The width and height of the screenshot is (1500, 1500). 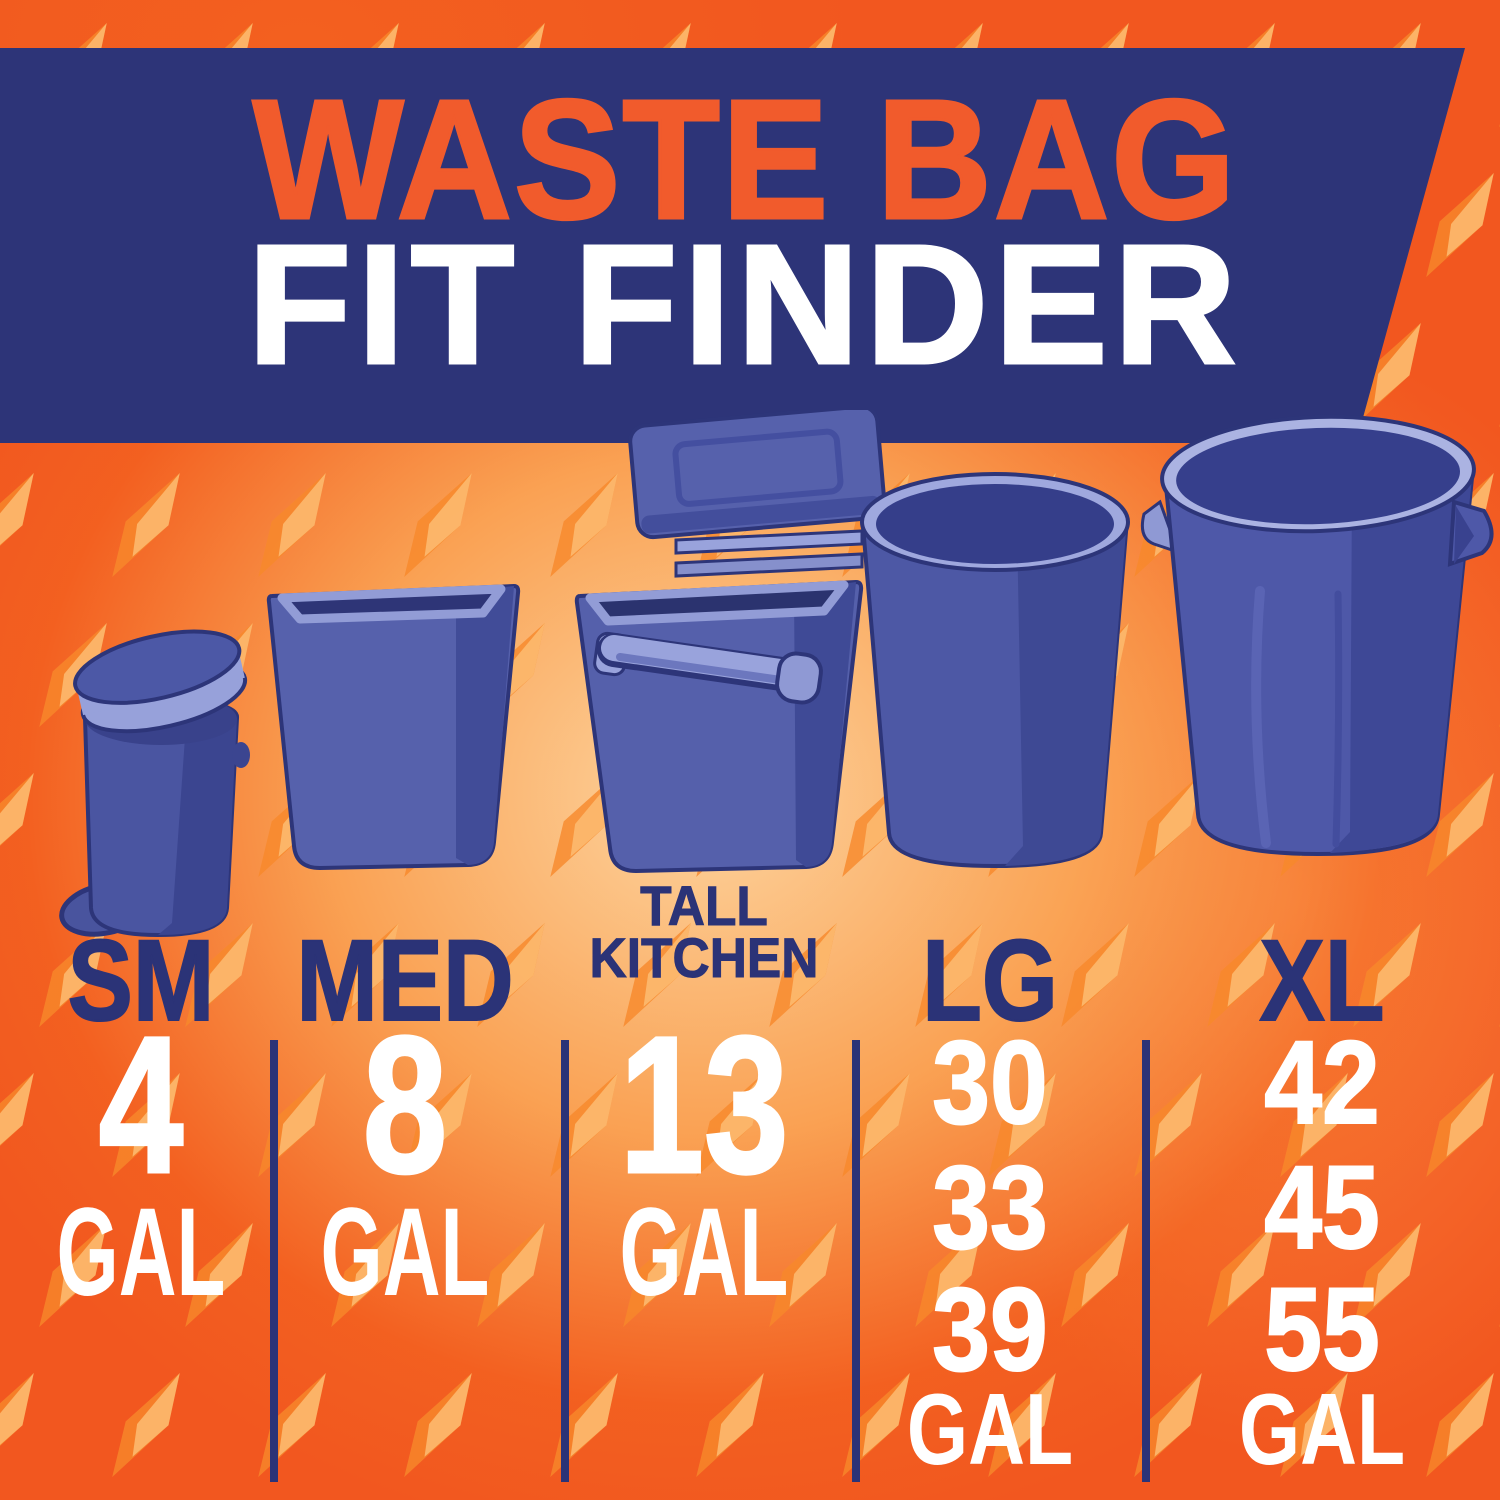 What do you see at coordinates (1317, 635) in the screenshot?
I see `outdoor-garbage-can-icon` at bounding box center [1317, 635].